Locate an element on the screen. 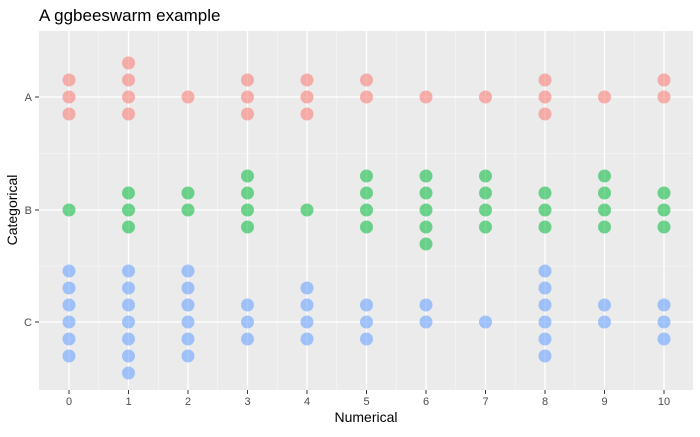  y-axis: A B C is located at coordinates (31, 210).